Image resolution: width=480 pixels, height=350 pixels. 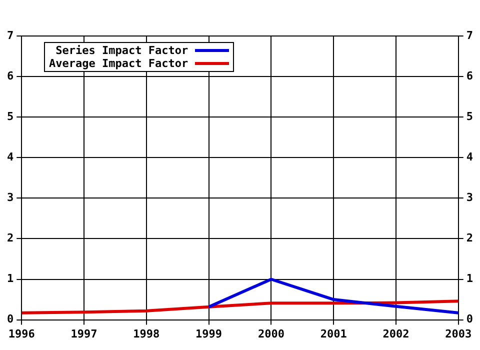 What do you see at coordinates (469, 197) in the screenshot?
I see `y2-tick-label: 3` at bounding box center [469, 197].